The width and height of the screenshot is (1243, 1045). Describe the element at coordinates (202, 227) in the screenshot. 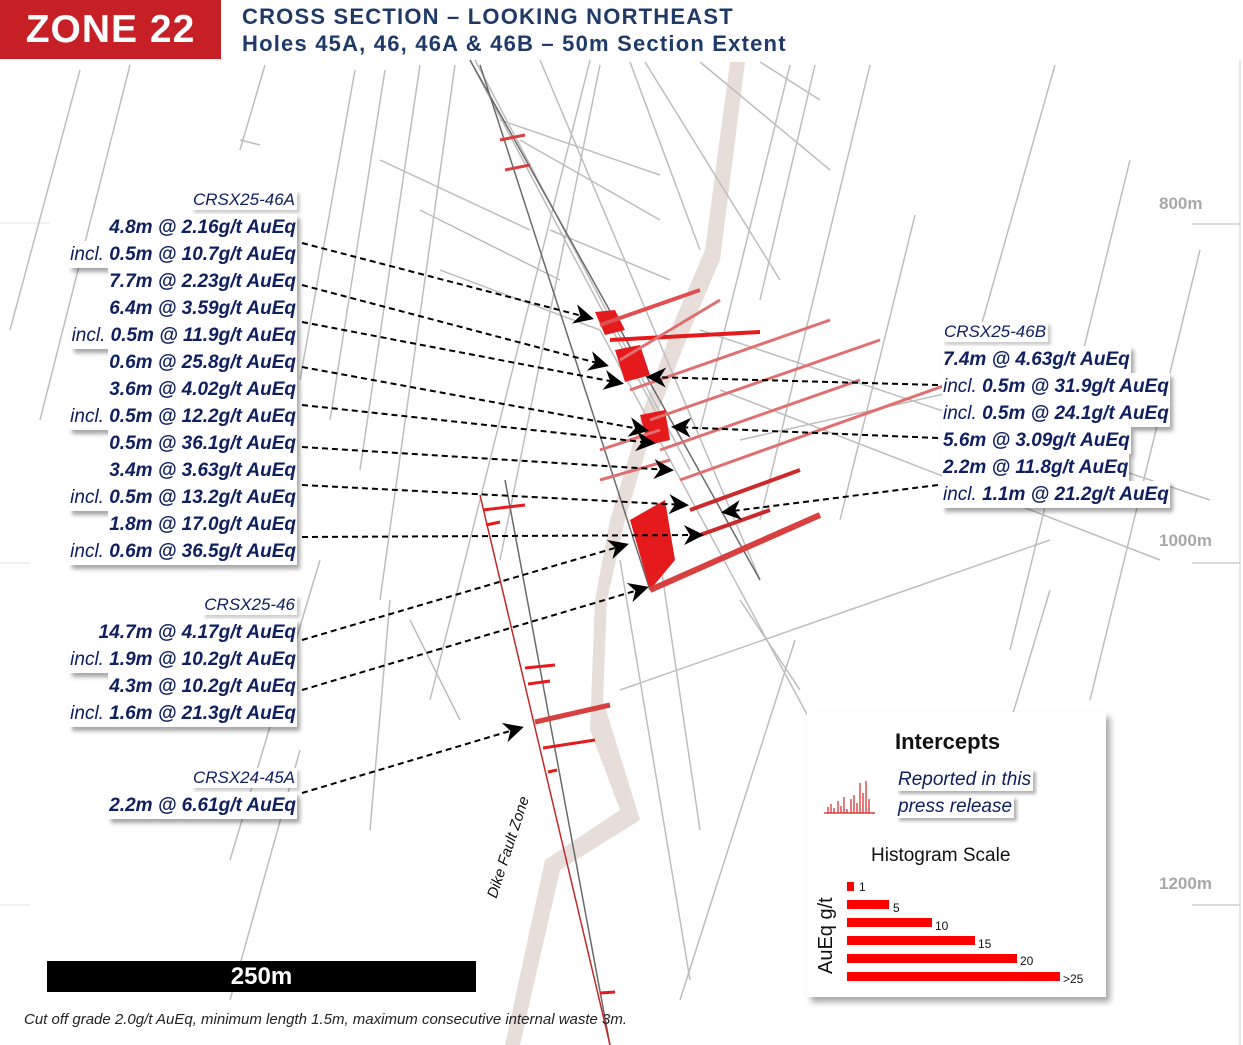

I see `intercept-label: 4.8m @ 2.16g/t AuEq` at that location.